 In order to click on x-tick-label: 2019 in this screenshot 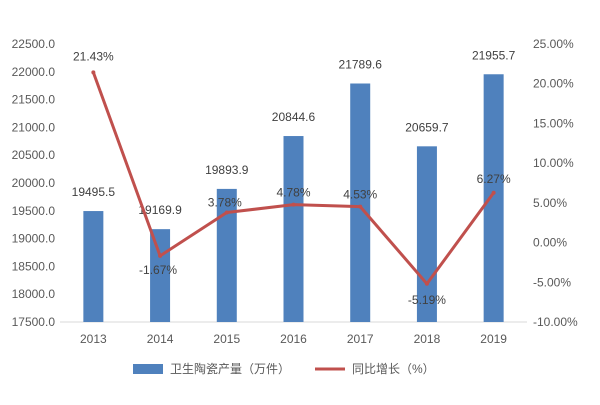, I will do `click(493, 339)`.